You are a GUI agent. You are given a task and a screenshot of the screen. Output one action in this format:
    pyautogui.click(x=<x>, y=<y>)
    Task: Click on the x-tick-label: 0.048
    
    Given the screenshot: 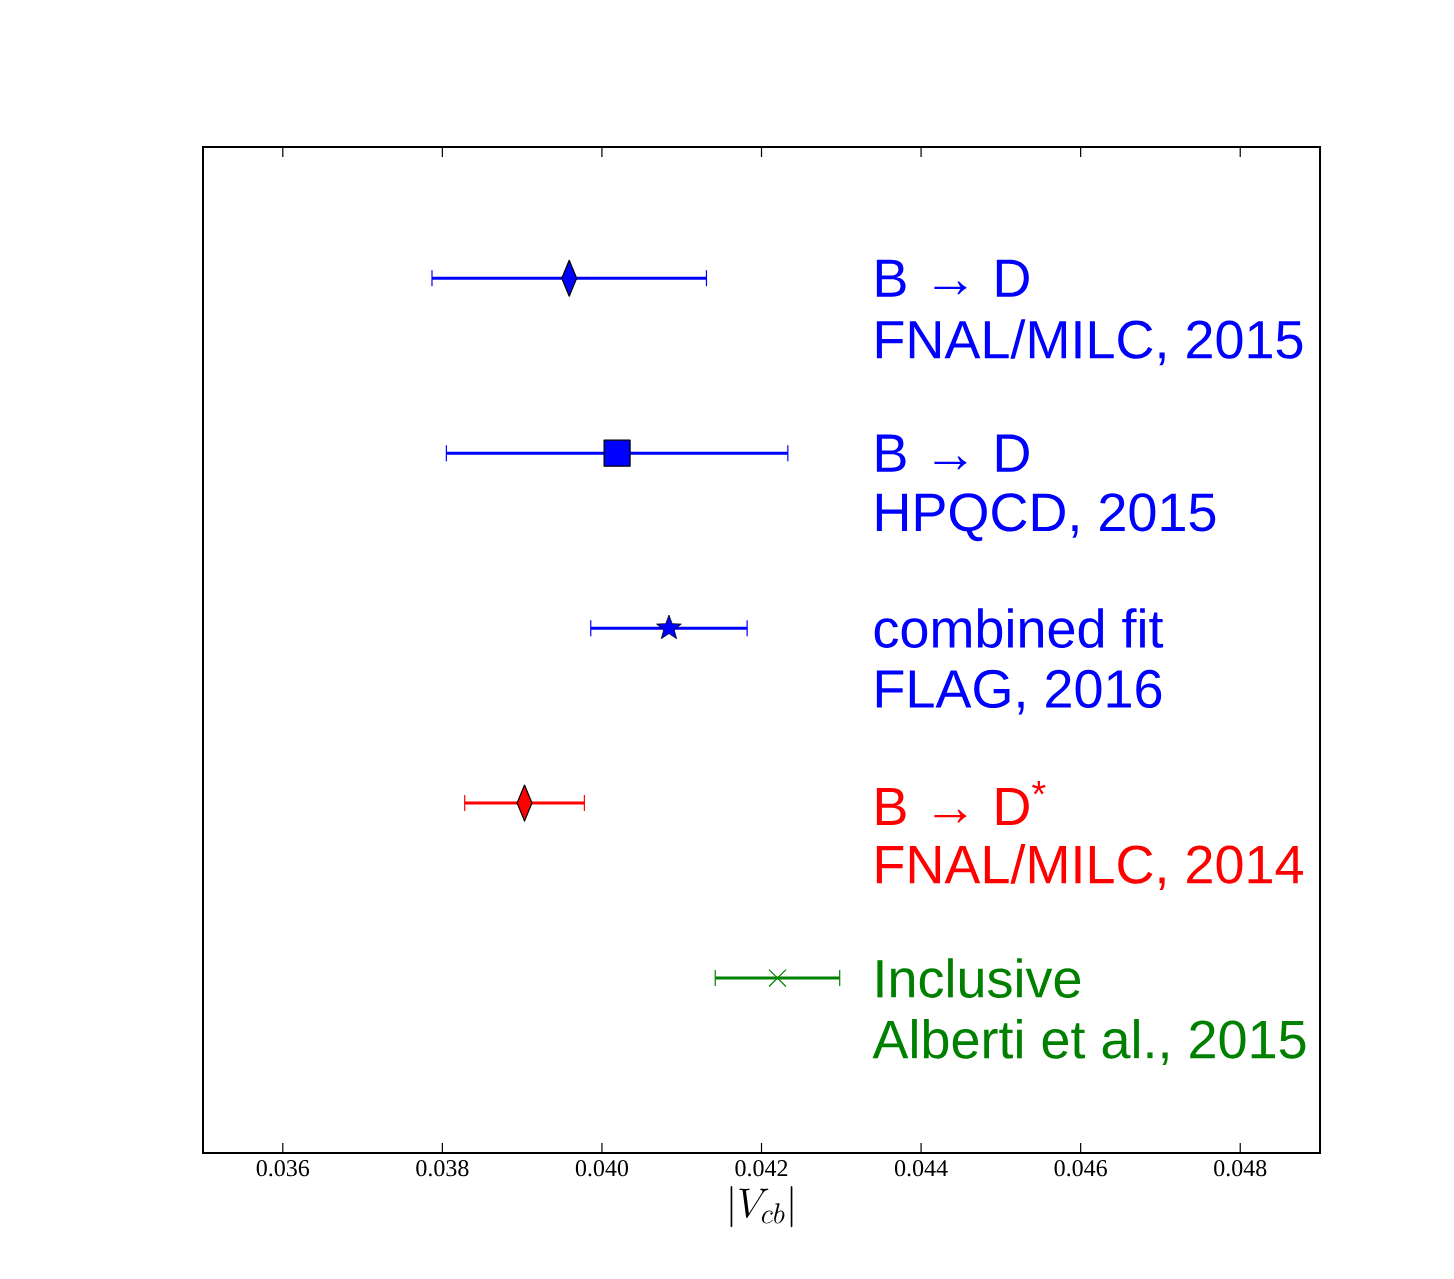 What is the action you would take?
    pyautogui.click(x=1240, y=1168)
    